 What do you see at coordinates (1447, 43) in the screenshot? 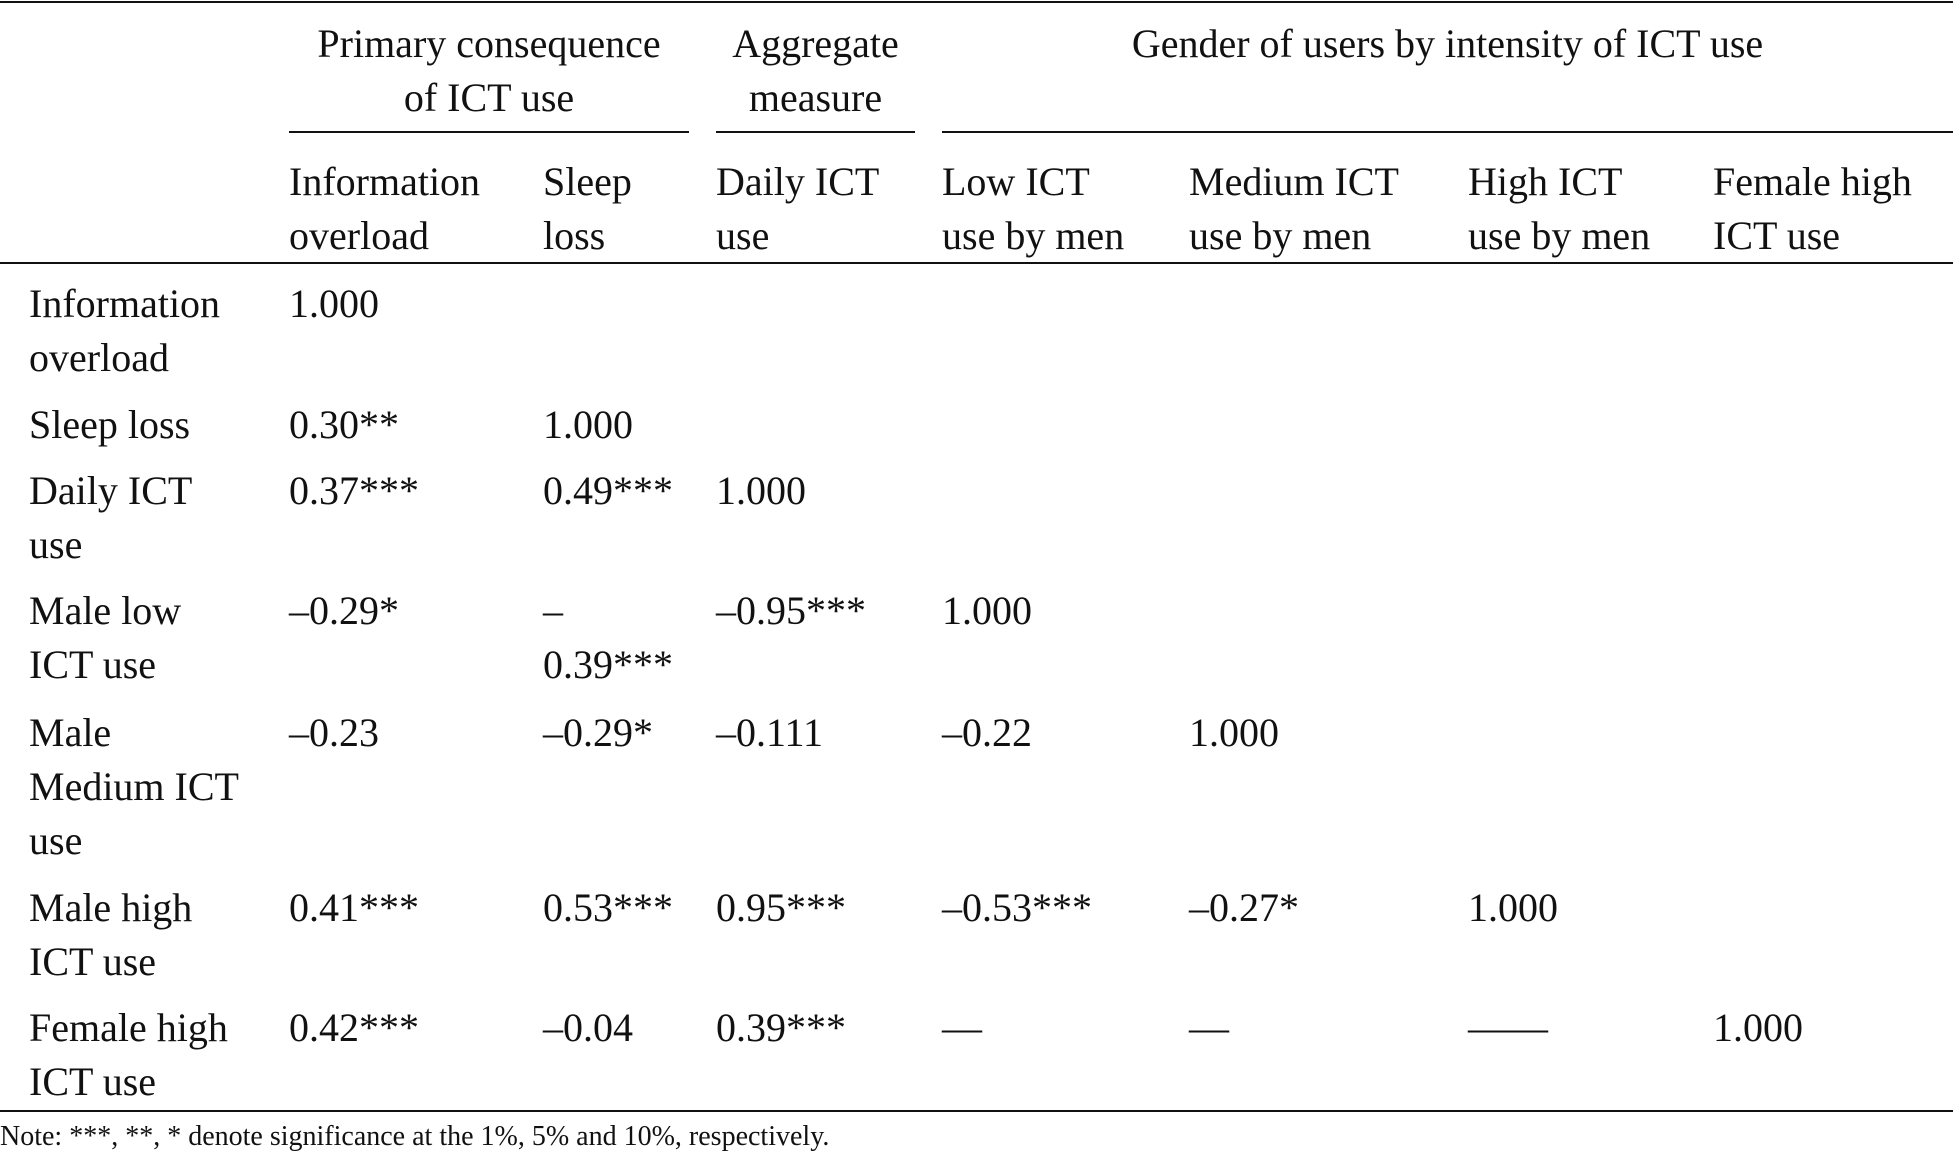
I see `group-header-gender-by-intensity: Gender of users by intensity of ICT use` at bounding box center [1447, 43].